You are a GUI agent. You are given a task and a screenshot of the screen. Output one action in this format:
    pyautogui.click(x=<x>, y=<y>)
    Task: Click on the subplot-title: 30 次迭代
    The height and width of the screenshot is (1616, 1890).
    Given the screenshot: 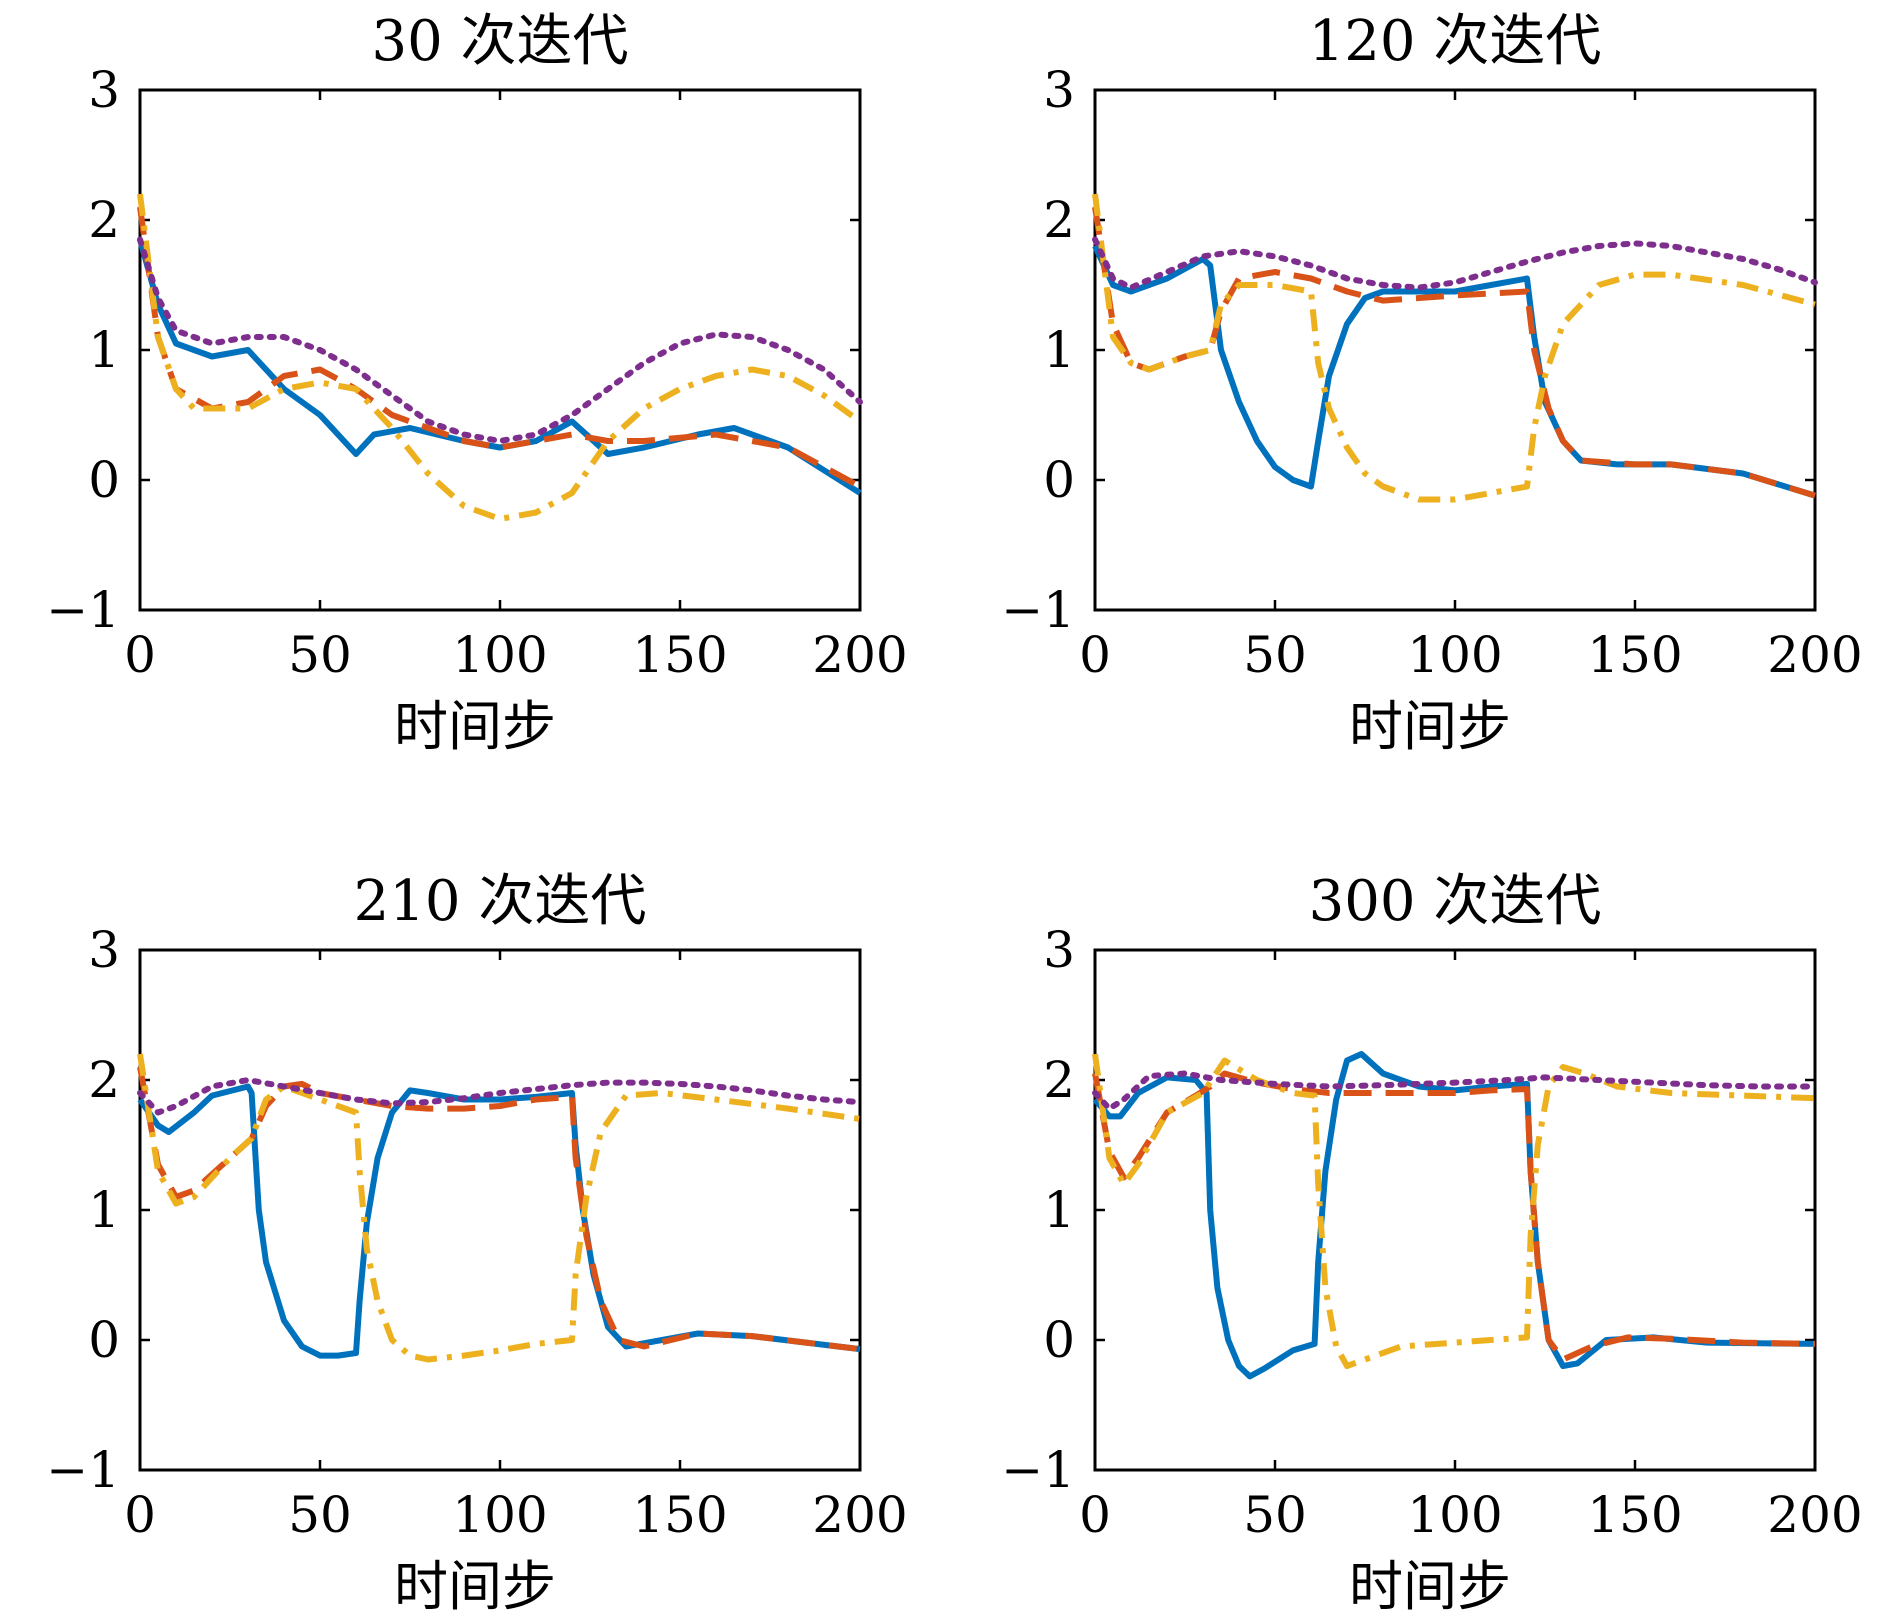 What is the action you would take?
    pyautogui.click(x=499, y=41)
    